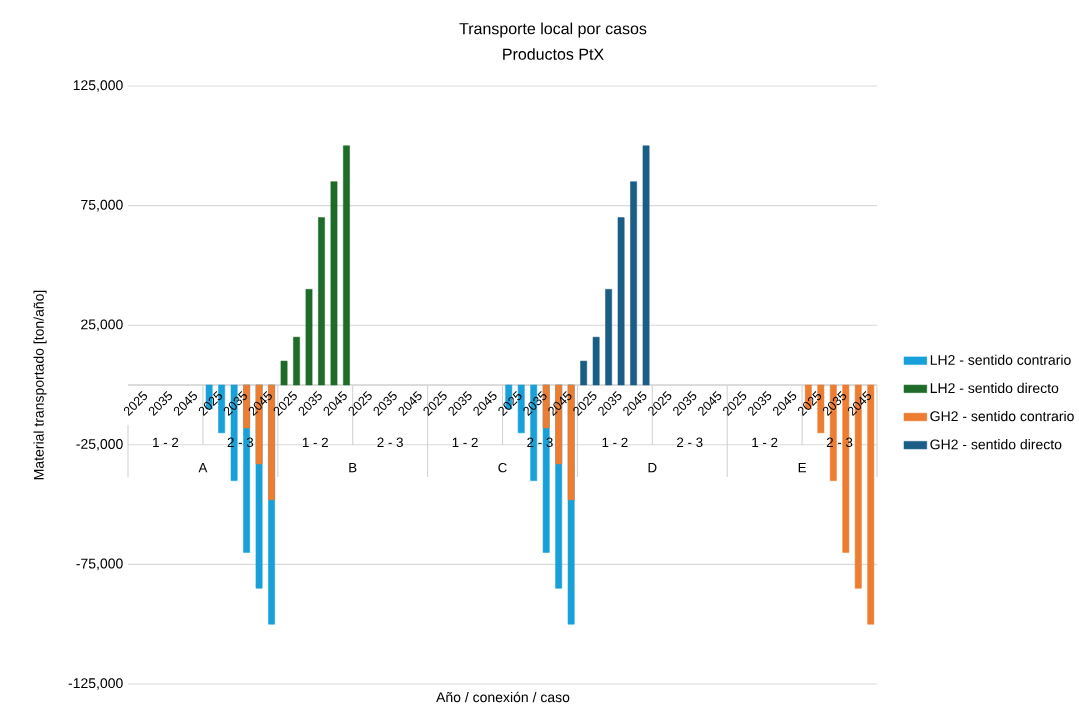  I want to click on y-tick-label: 125,000, so click(98, 86).